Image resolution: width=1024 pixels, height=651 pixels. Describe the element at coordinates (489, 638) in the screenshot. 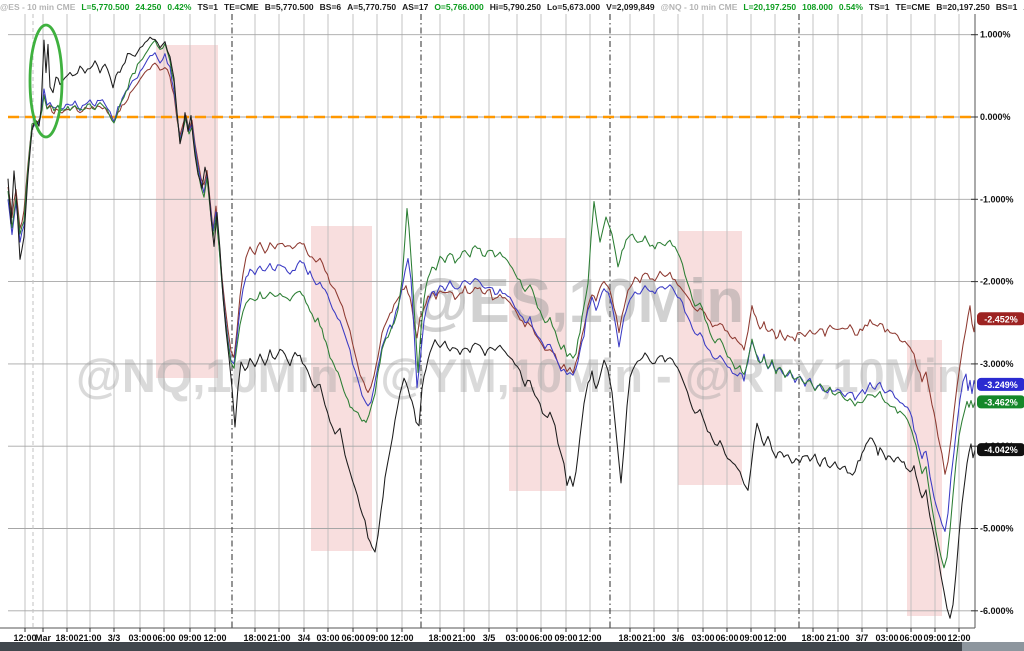

I see `x-axis-tick-label: 3/5` at that location.